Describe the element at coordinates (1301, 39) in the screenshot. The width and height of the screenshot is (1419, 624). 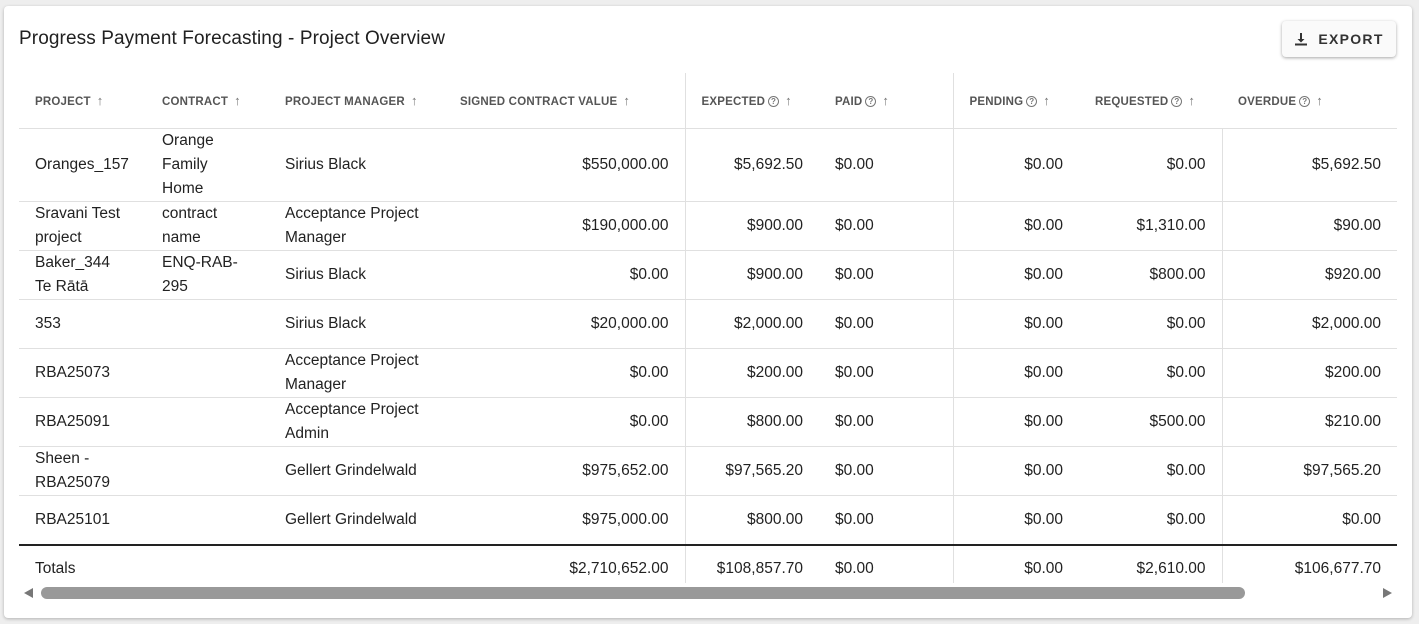
I see `download-icon` at that location.